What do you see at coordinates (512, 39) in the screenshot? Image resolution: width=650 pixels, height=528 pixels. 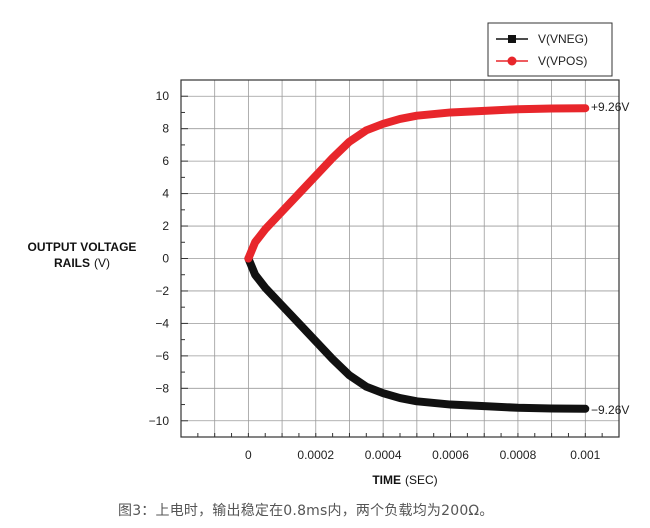 I see `legend-vneg-square-marker` at bounding box center [512, 39].